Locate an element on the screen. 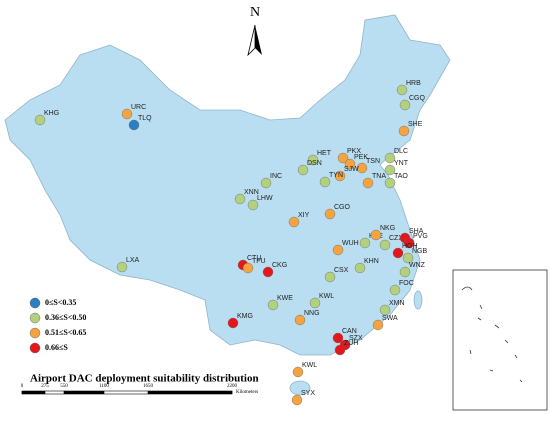 The width and height of the screenshot is (550, 433). inset-frame is located at coordinates (500, 340).